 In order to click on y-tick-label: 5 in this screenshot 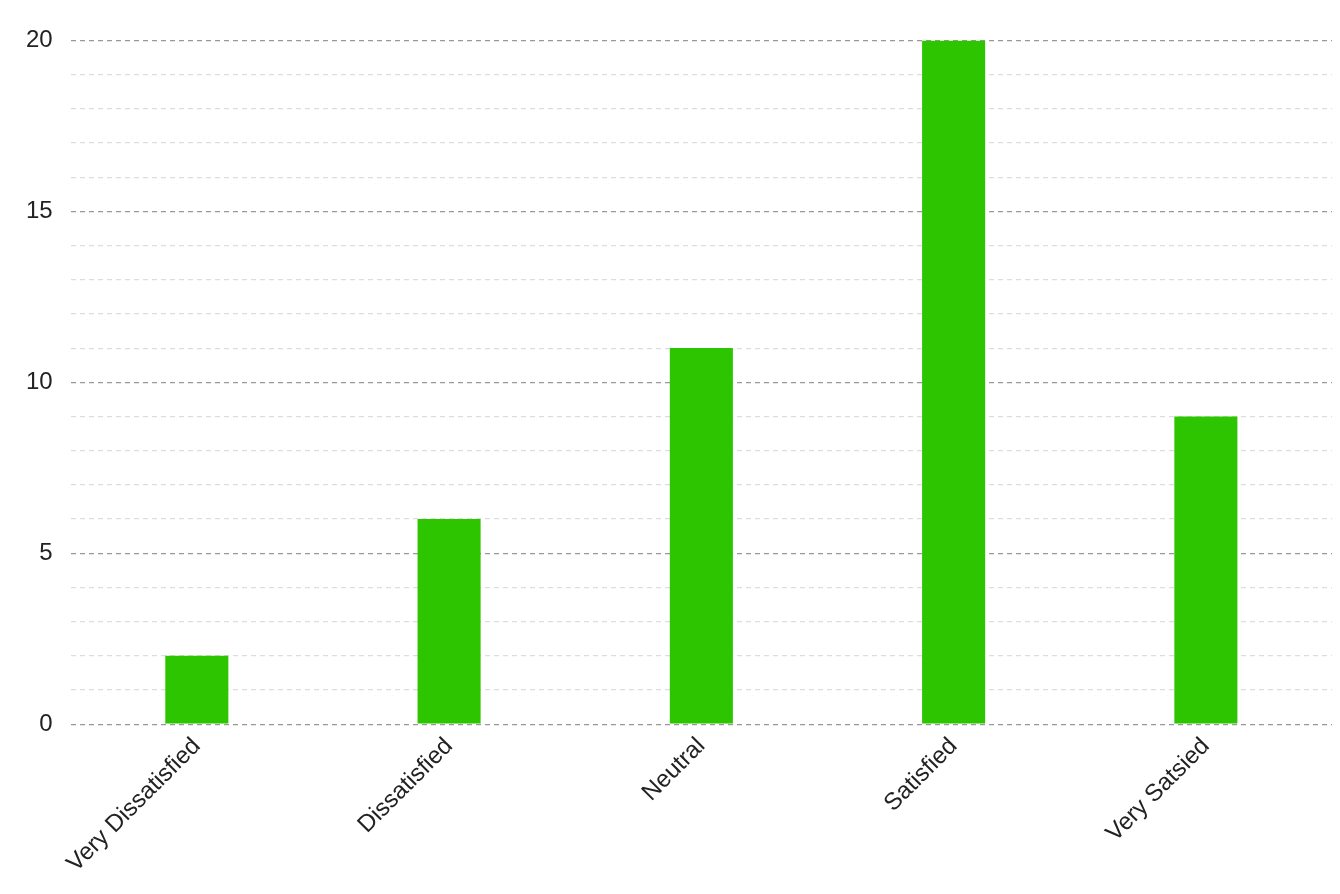, I will do `click(46, 551)`.